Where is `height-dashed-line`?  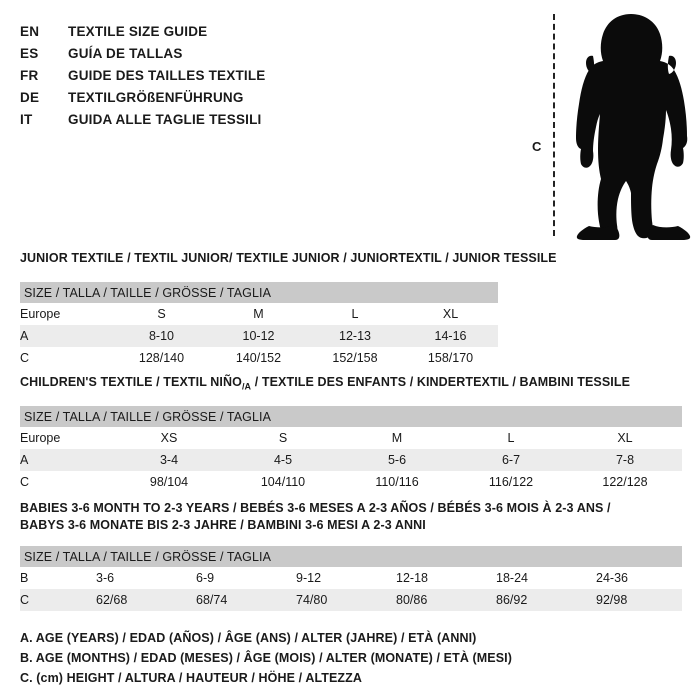
height-dashed-line is located at coordinates (554, 125).